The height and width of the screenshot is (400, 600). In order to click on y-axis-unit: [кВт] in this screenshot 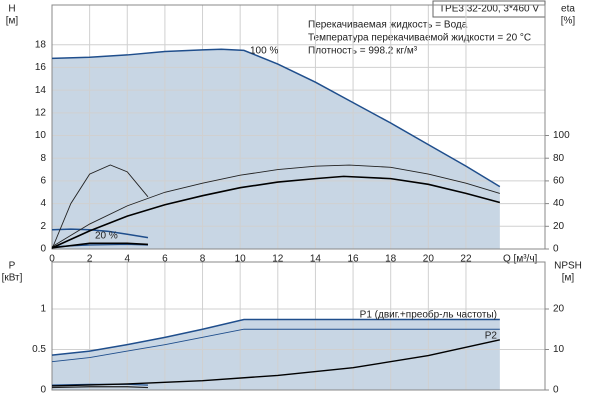, I will do `click(12, 278)`.